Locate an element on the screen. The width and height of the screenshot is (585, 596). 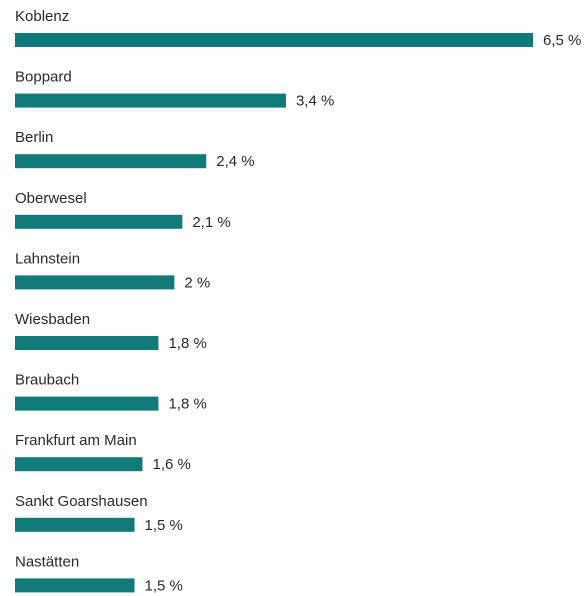
category-label: Frankfurt am Main is located at coordinates (76, 440).